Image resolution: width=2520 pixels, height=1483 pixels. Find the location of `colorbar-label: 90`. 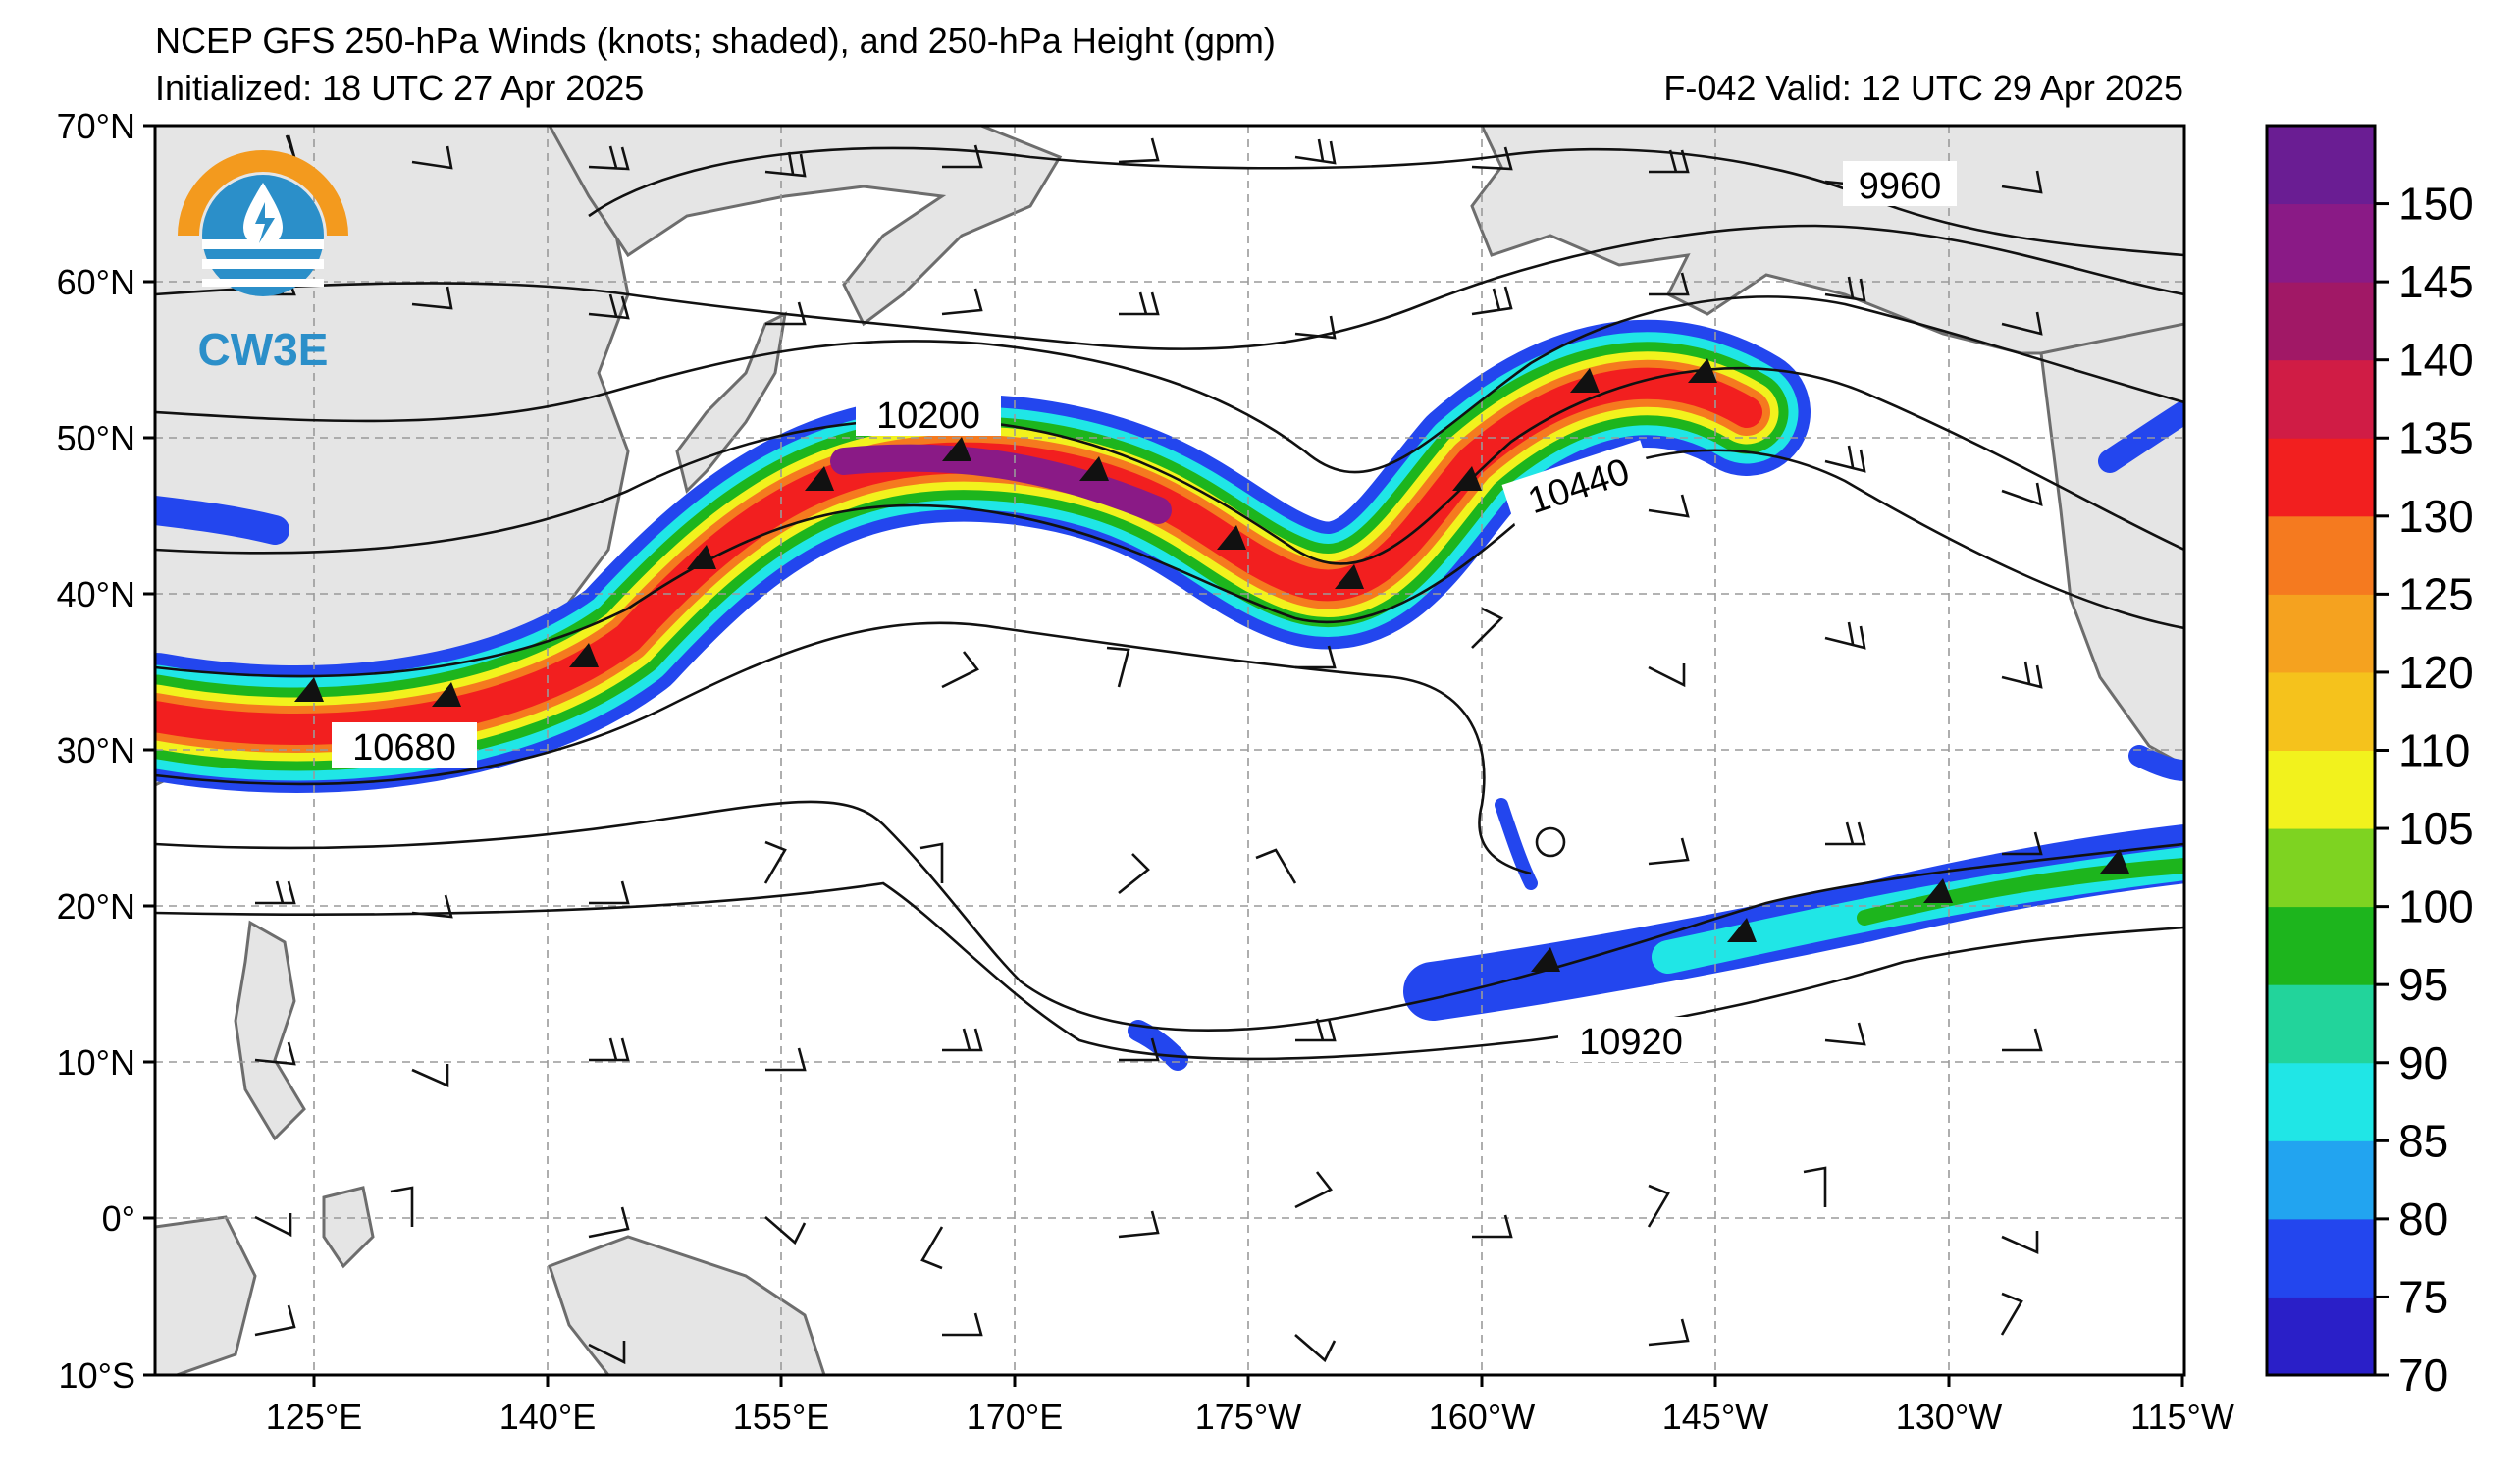

colorbar-label: 90 is located at coordinates (2423, 1062).